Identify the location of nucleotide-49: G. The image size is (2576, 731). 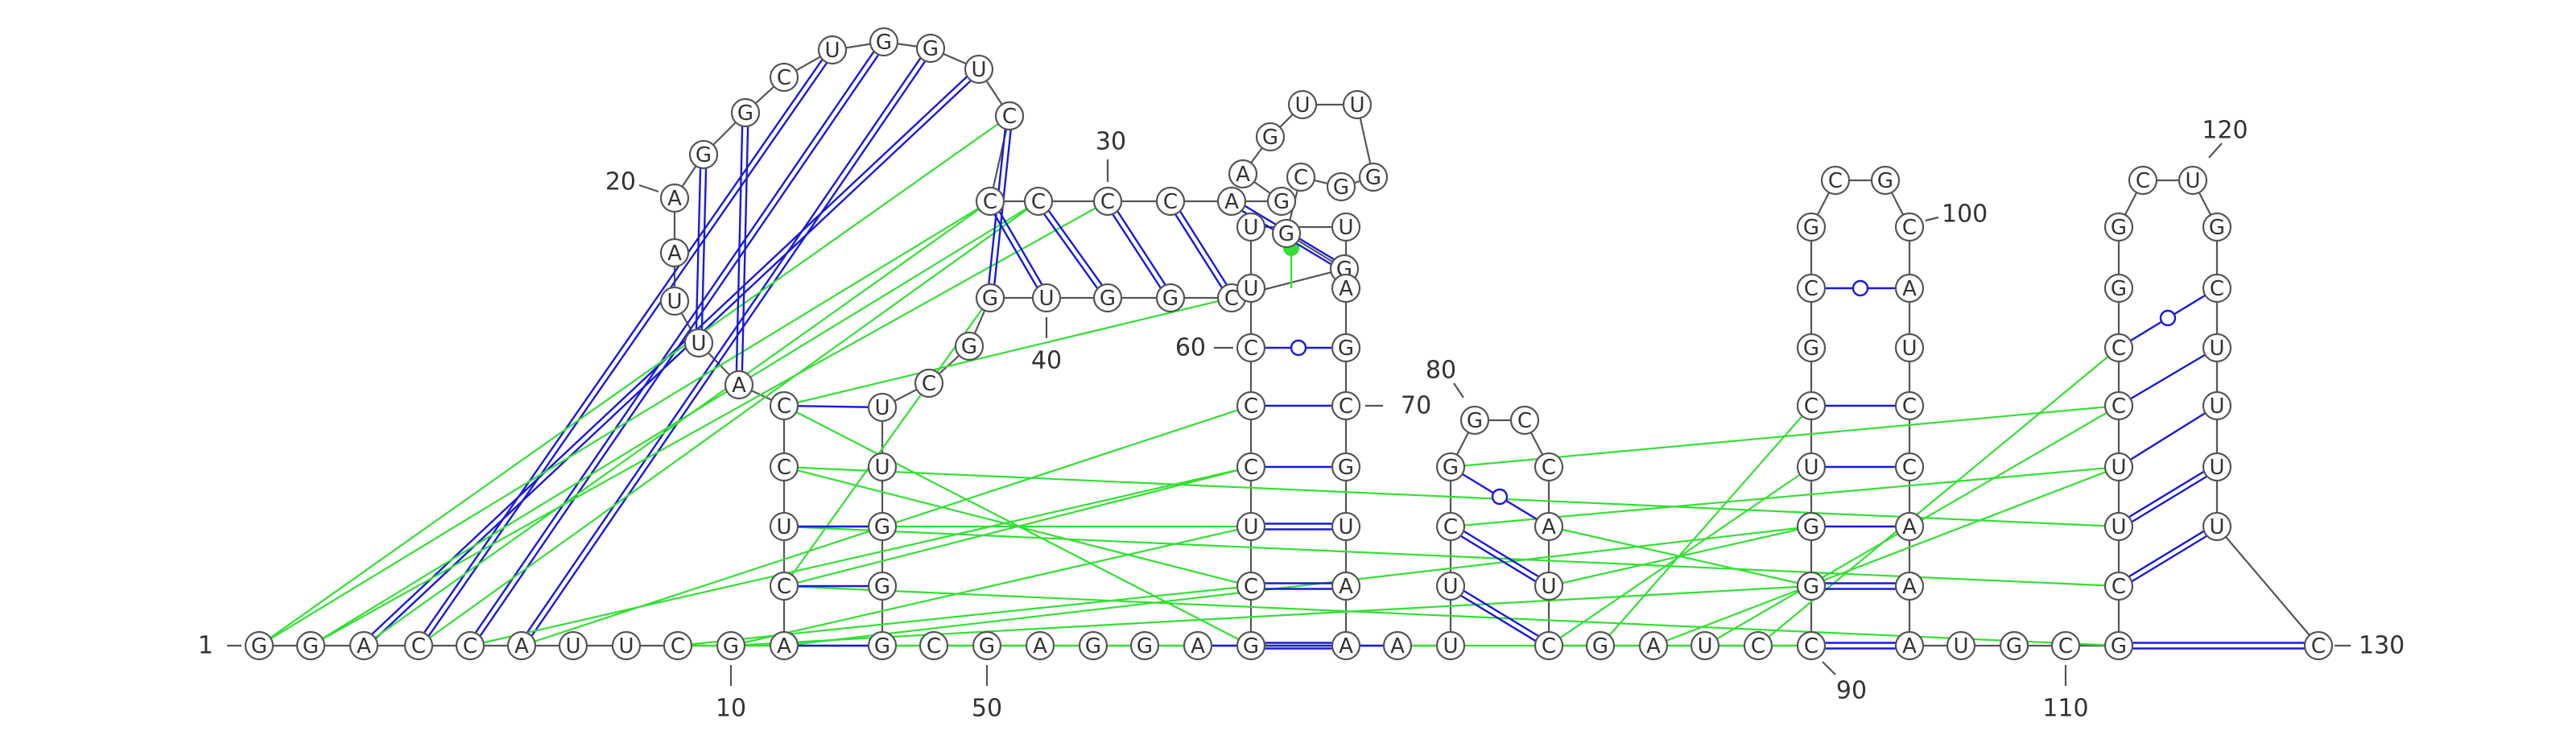
(969, 346).